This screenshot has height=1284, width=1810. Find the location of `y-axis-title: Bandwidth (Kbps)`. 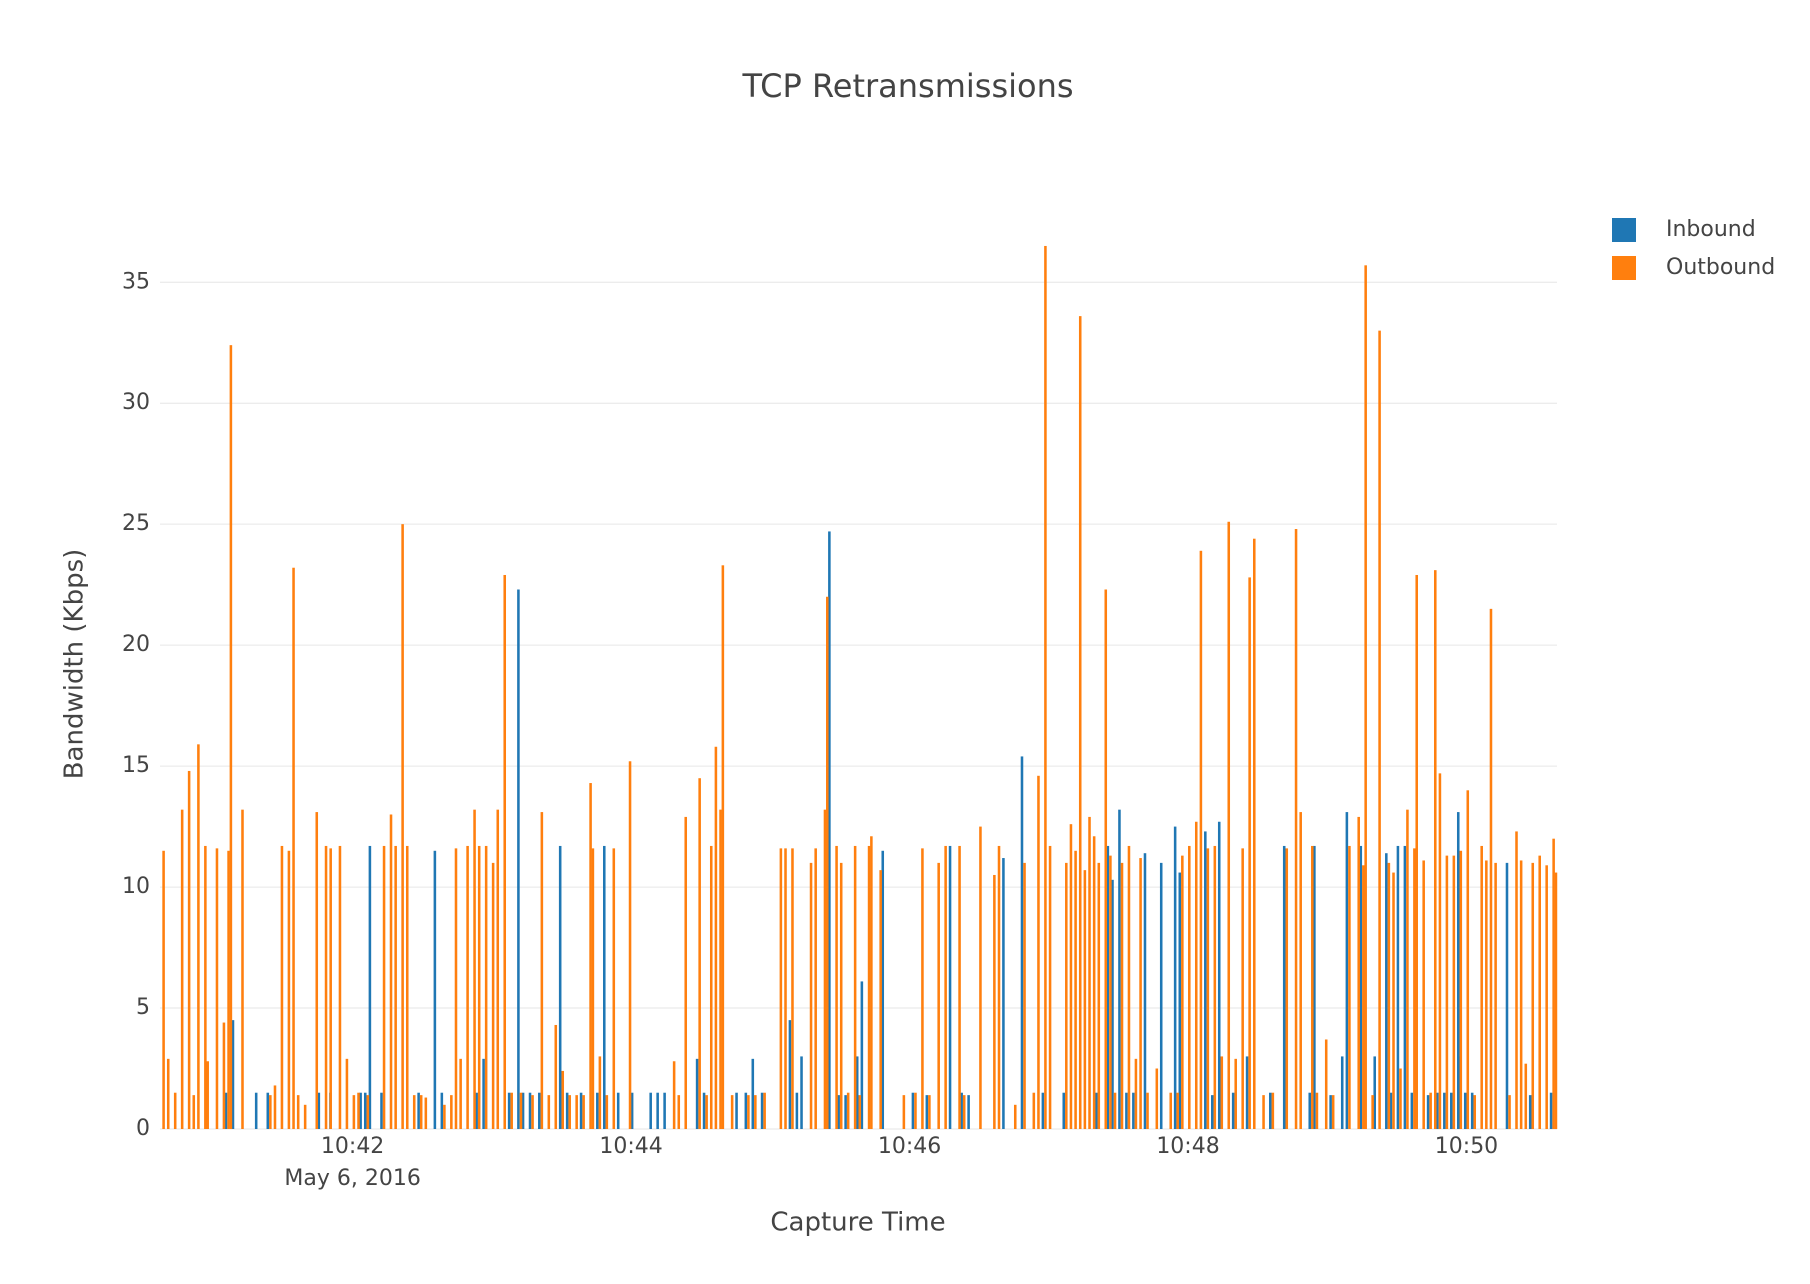

y-axis-title: Bandwidth (Kbps) is located at coordinates (75, 664).